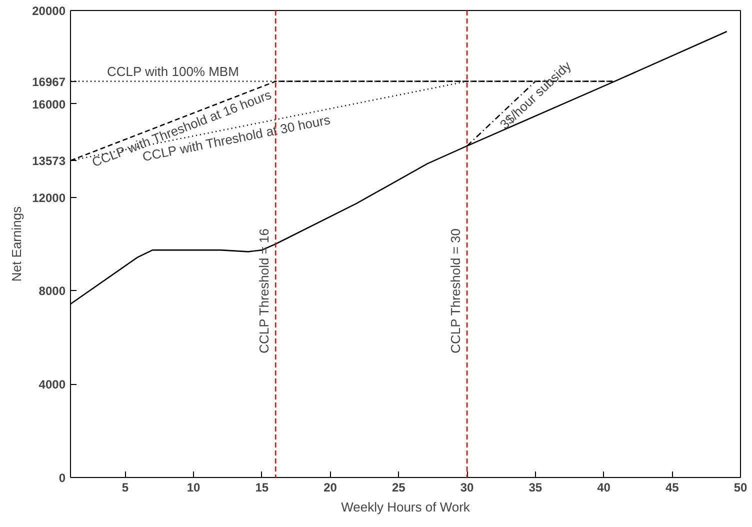 This screenshot has height=527, width=752. I want to click on x-tick-label: 25, so click(399, 487).